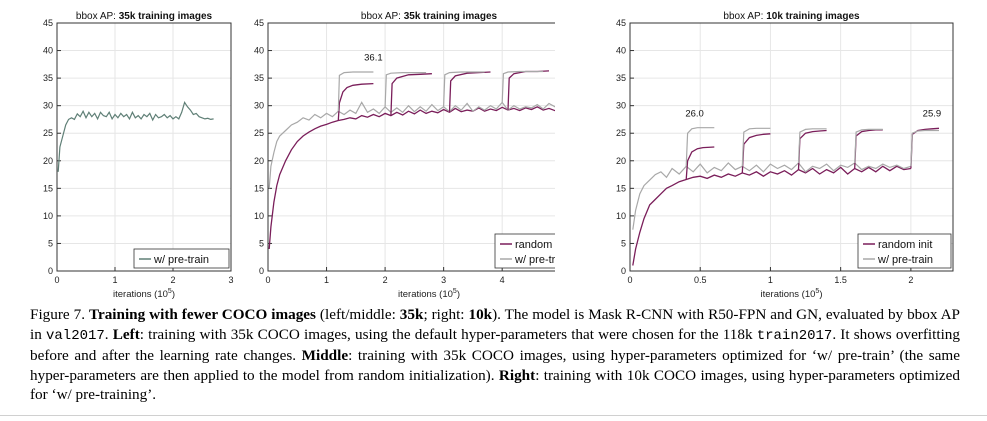 This screenshot has height=421, width=987. I want to click on caption-text: ; right:, so click(446, 314).